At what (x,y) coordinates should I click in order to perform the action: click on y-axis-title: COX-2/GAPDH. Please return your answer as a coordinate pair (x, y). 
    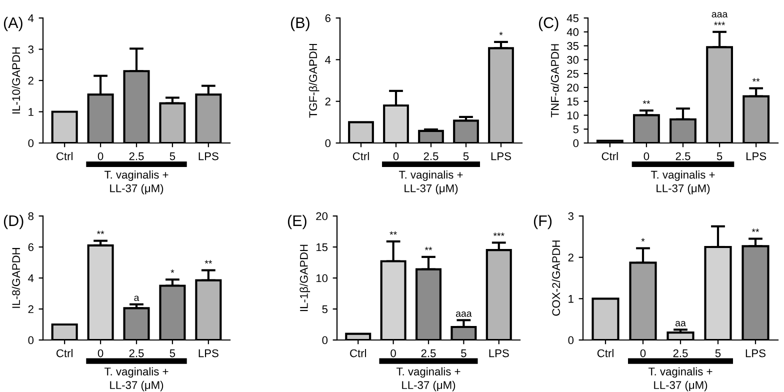
    Looking at the image, I should click on (556, 278).